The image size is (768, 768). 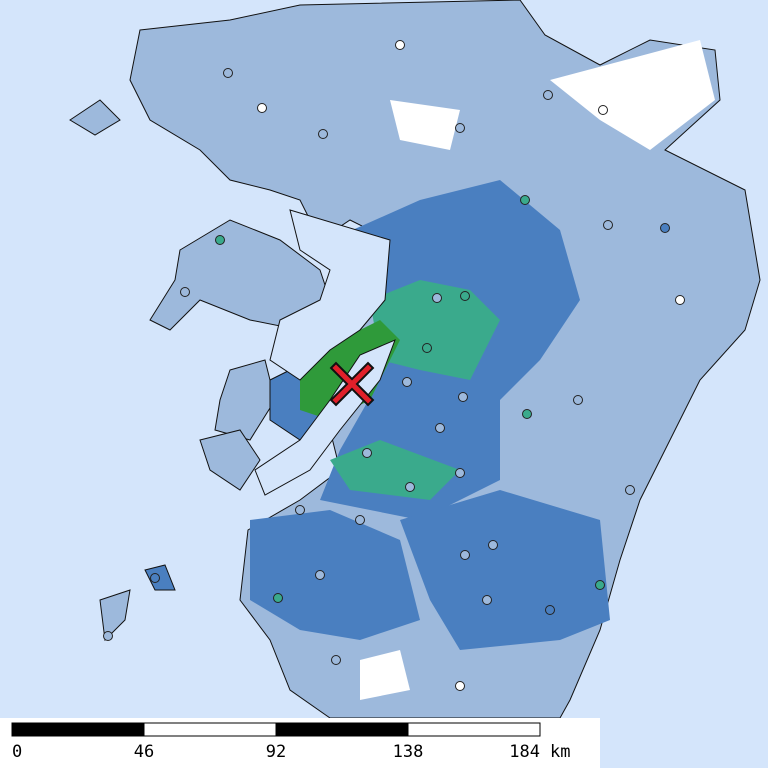 What do you see at coordinates (276, 752) in the screenshot?
I see `scale-label: 92` at bounding box center [276, 752].